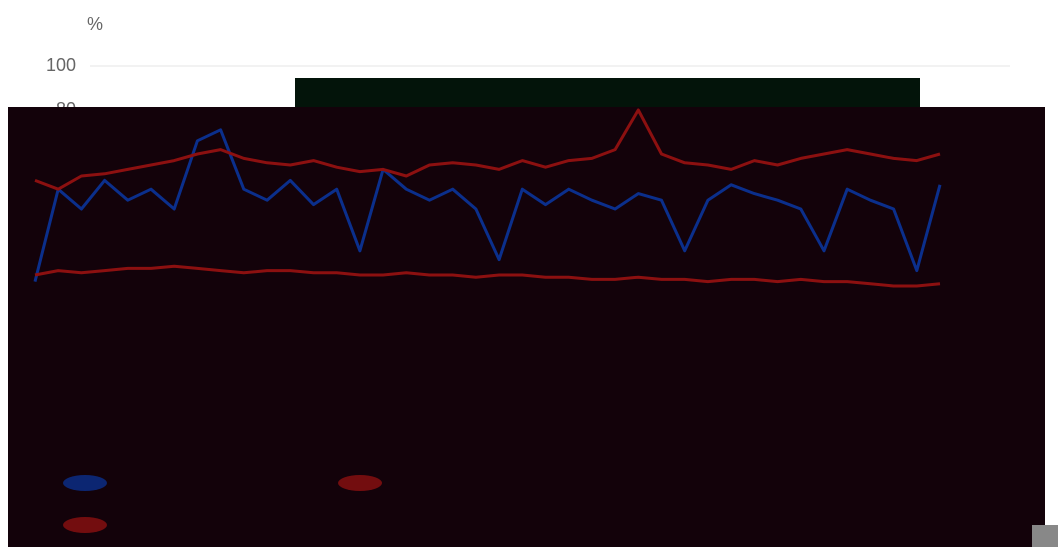  Describe the element at coordinates (1045, 536) in the screenshot. I see `corner-block` at that location.